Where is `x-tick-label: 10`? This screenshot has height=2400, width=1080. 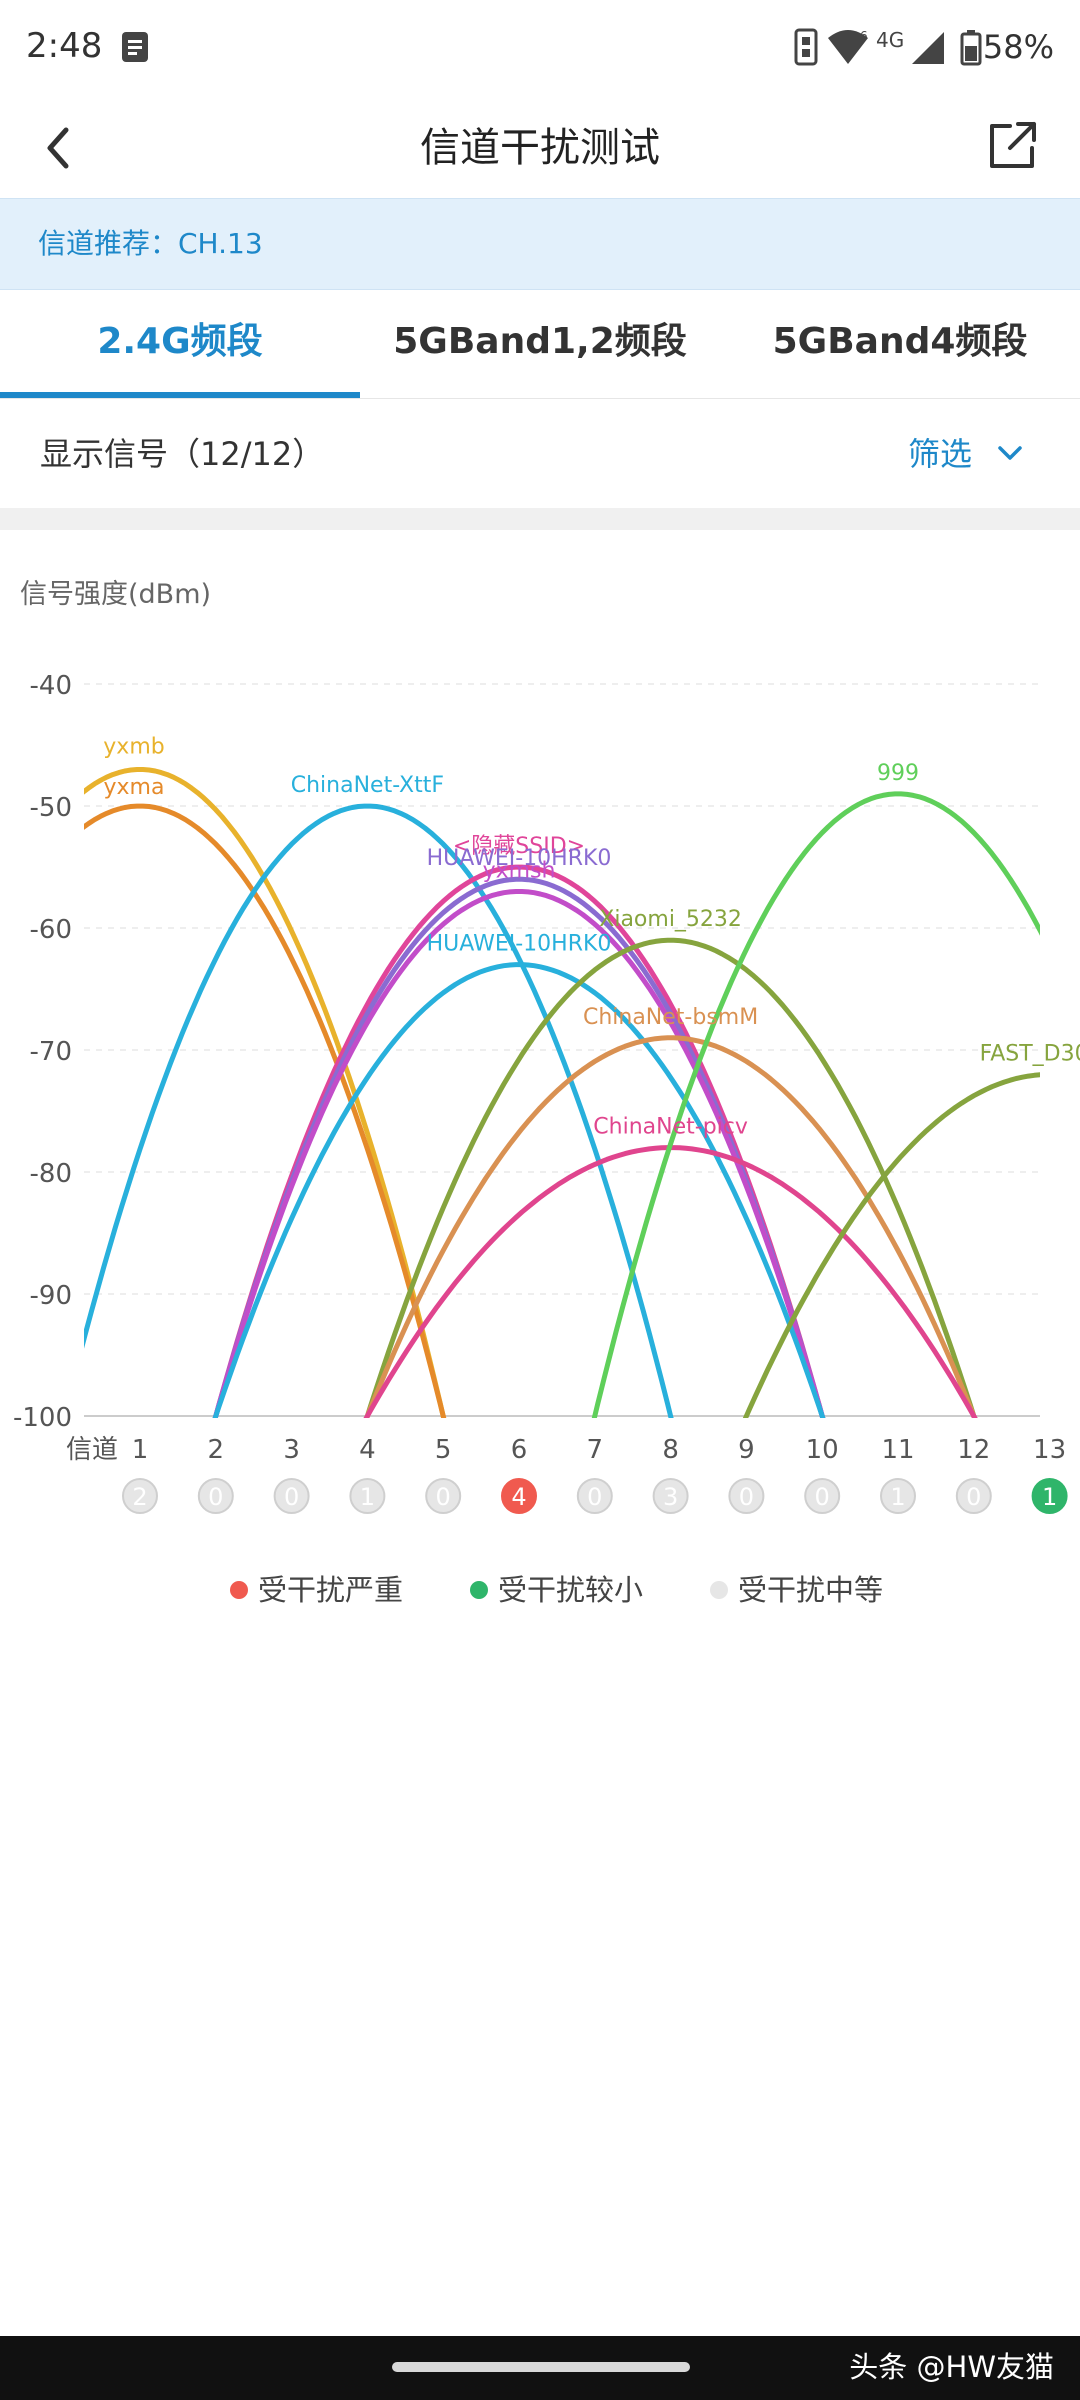
x-tick-label: 10 is located at coordinates (822, 1450).